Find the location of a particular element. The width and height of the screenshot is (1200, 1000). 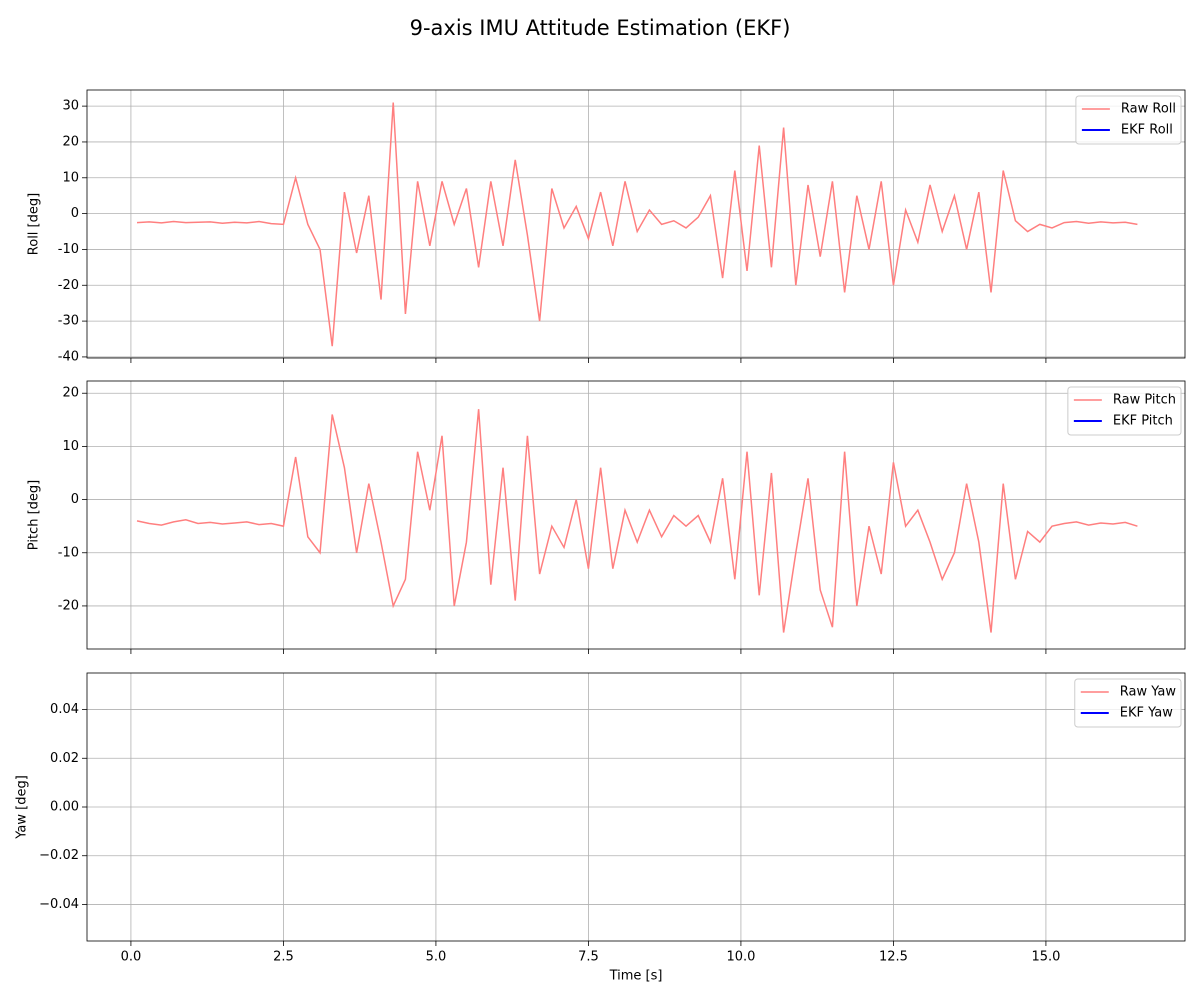

legend-label: EKF Yaw is located at coordinates (1146, 713).